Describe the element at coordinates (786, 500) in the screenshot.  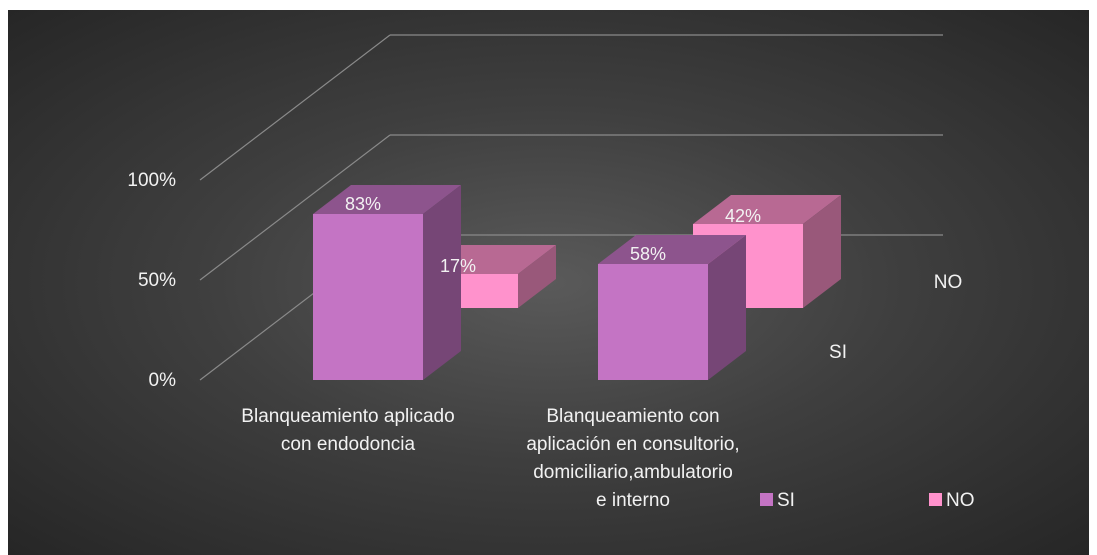
I see `legend-label: SI` at that location.